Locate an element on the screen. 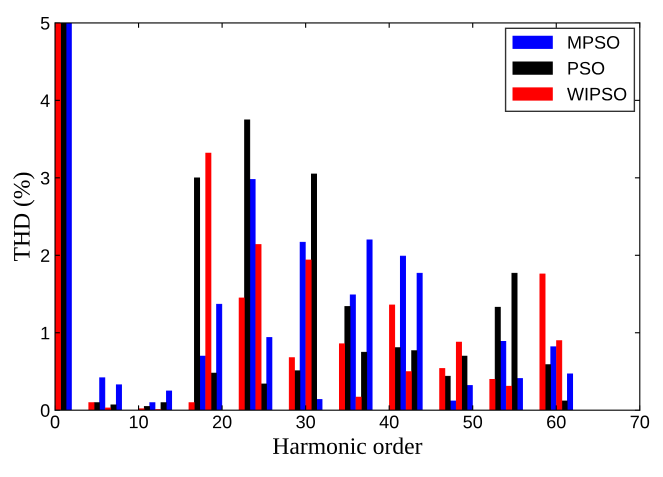 The image size is (663, 477). legend-label: MPSO is located at coordinates (594, 42).